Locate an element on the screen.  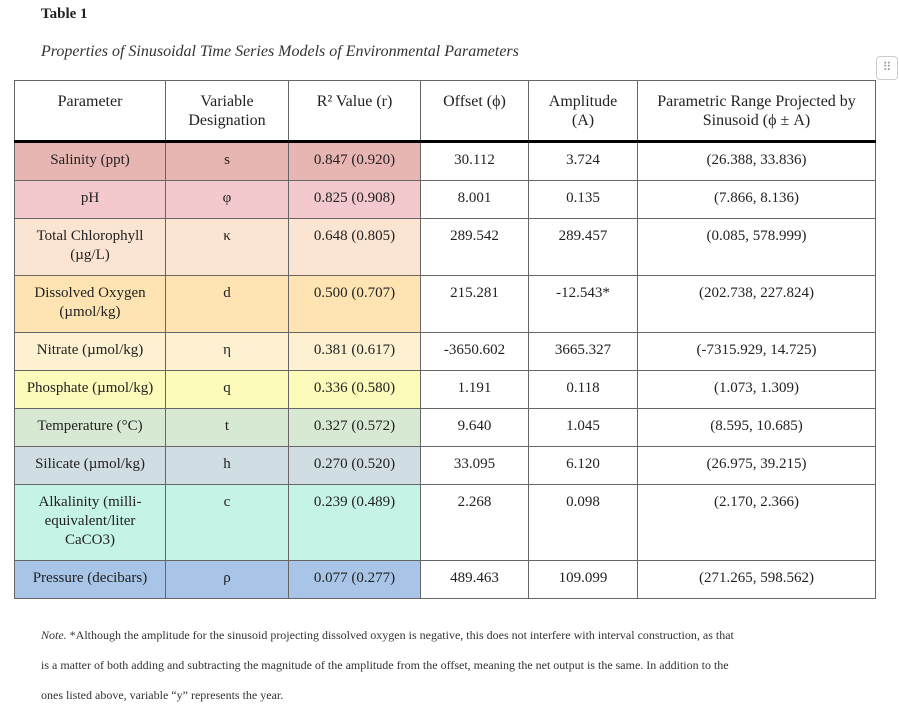
header-cell: R² Value (r) is located at coordinates (354, 111).